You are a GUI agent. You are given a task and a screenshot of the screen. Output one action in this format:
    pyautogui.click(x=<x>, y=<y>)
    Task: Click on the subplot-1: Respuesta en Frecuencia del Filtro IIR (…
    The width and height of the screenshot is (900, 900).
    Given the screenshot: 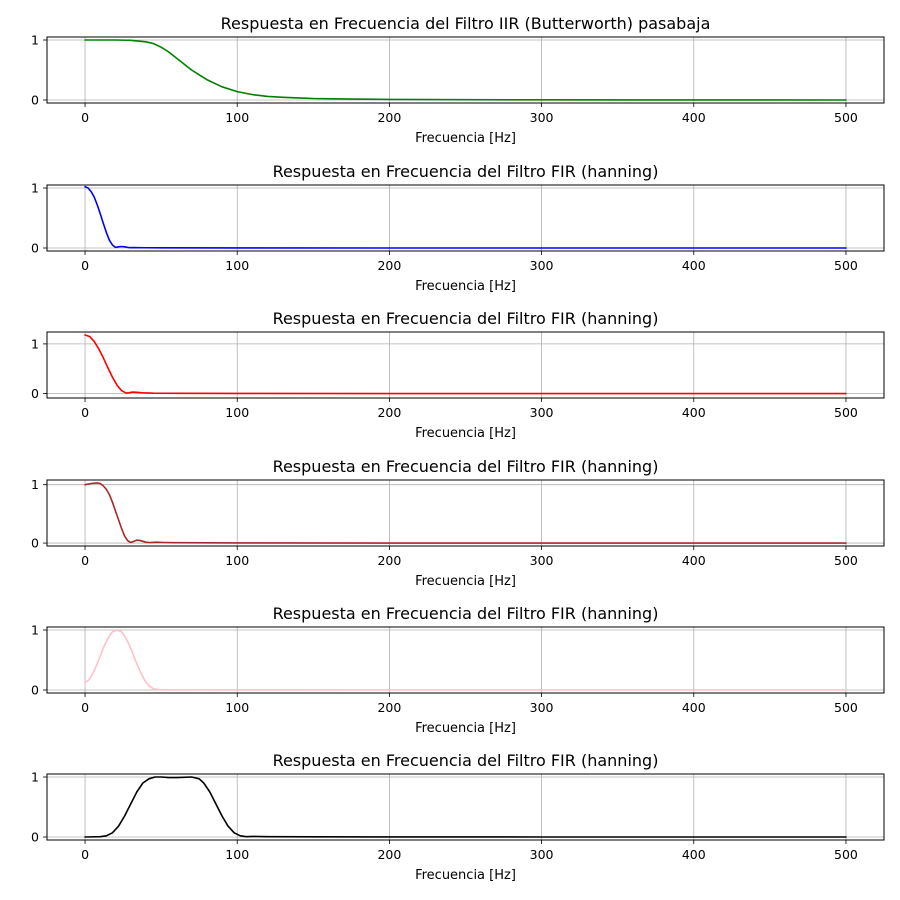 What is the action you would take?
    pyautogui.click(x=458, y=80)
    